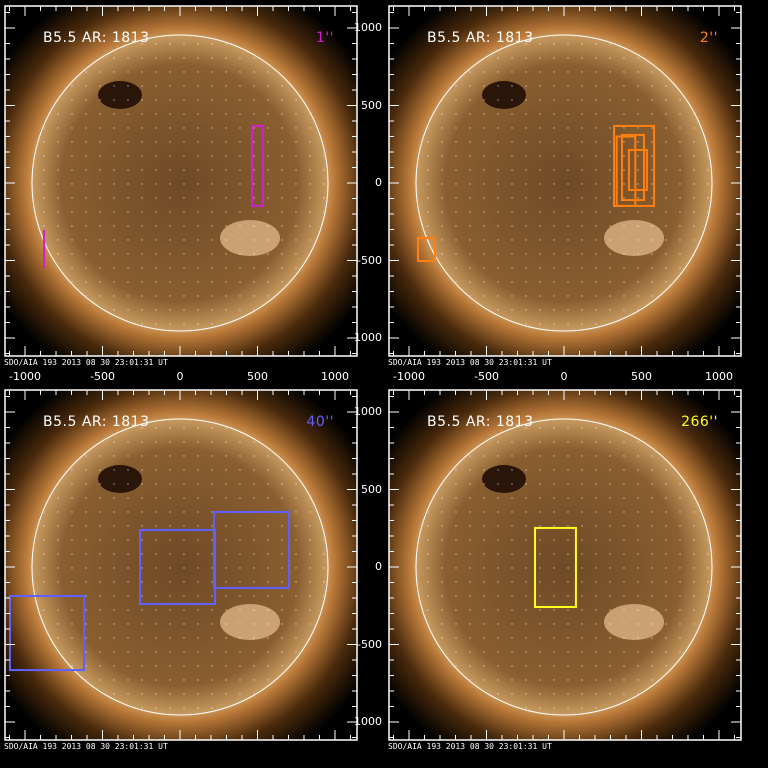 The height and width of the screenshot is (768, 768). What do you see at coordinates (324, 38) in the screenshot?
I see `scale-label: 1''` at bounding box center [324, 38].